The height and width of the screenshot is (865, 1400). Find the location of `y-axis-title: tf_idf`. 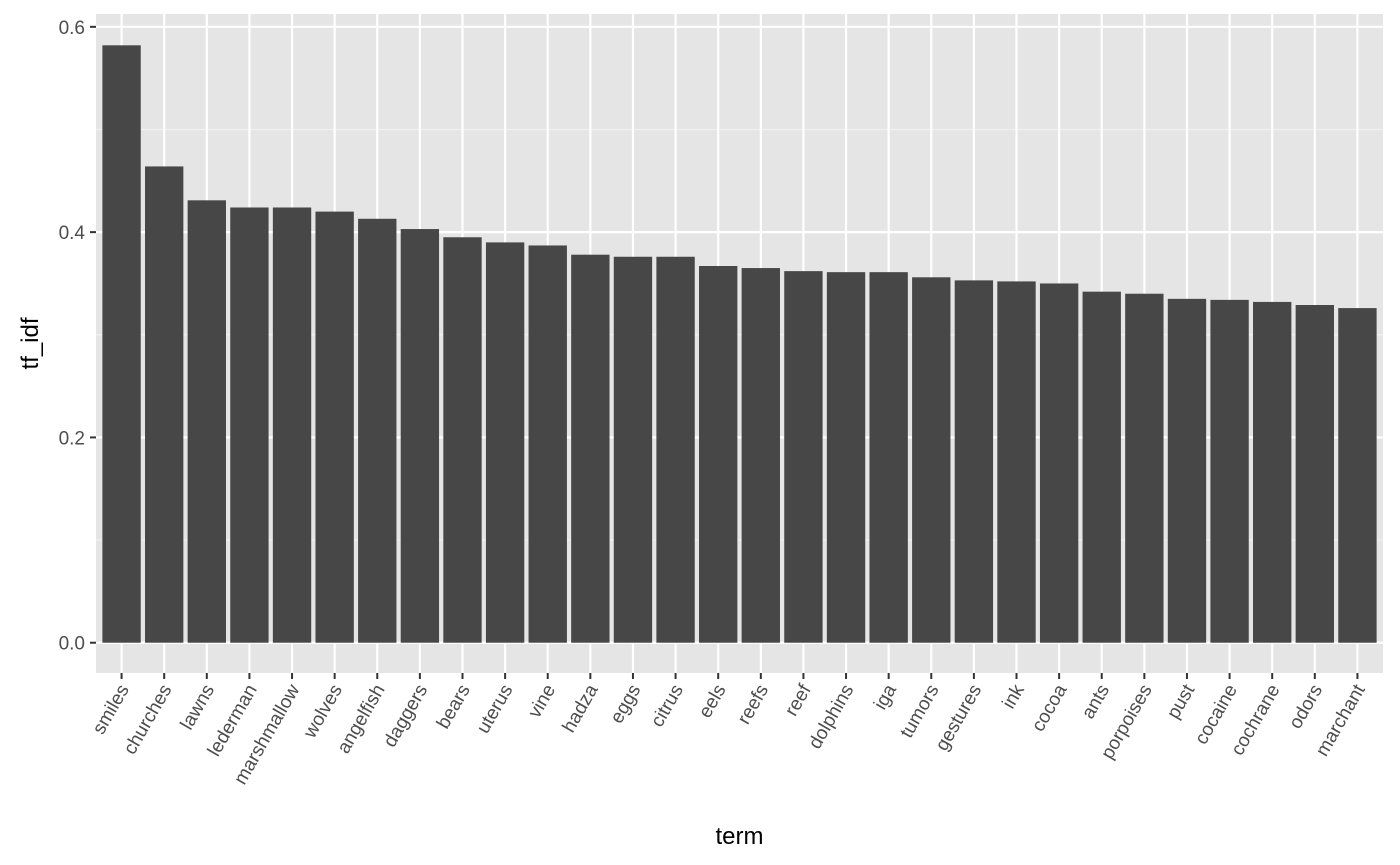

y-axis-title: tf_idf is located at coordinates (30, 343).